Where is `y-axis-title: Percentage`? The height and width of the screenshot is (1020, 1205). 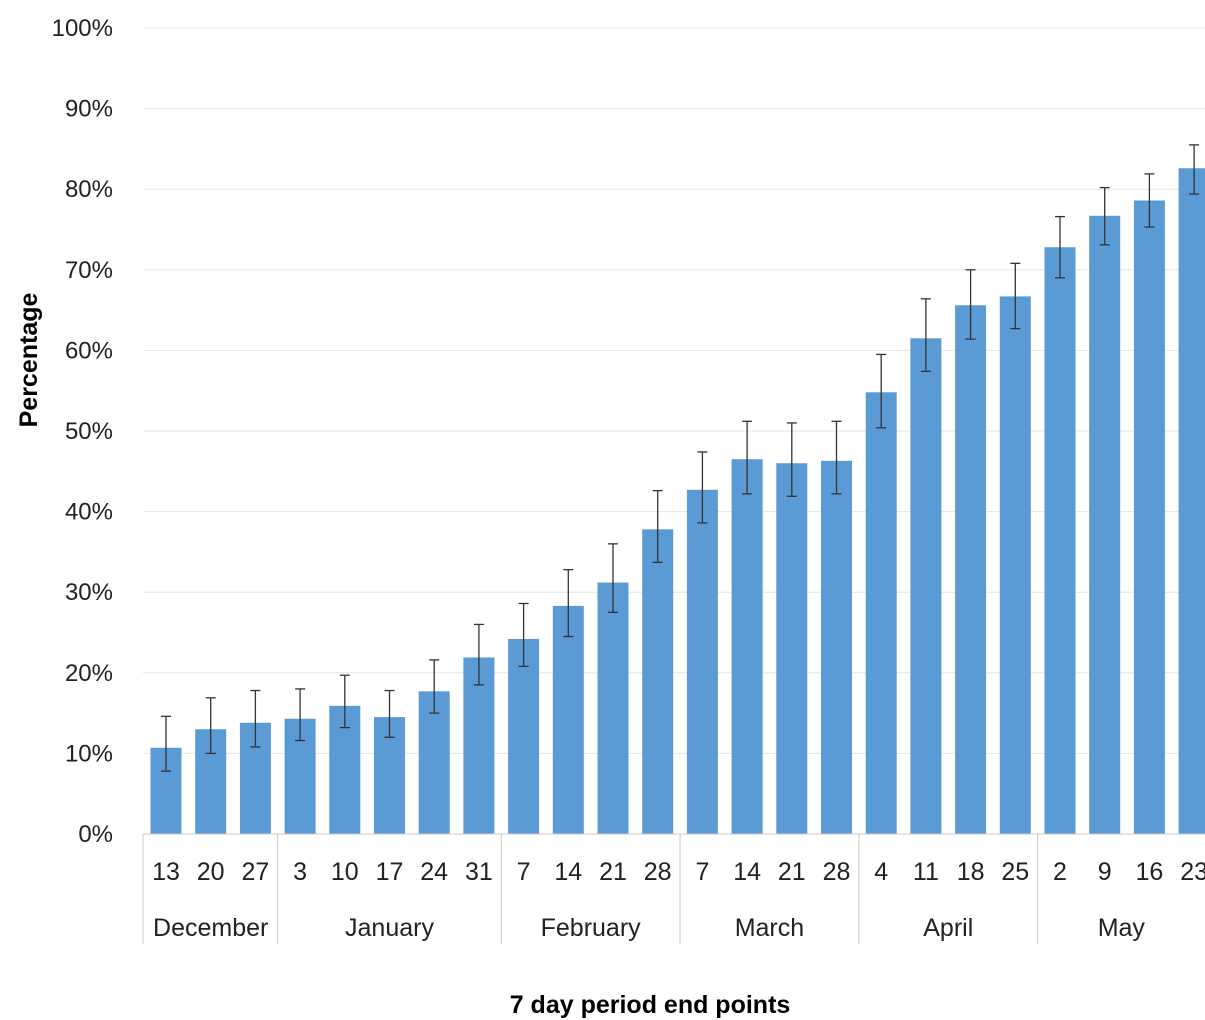 y-axis-title: Percentage is located at coordinates (29, 360).